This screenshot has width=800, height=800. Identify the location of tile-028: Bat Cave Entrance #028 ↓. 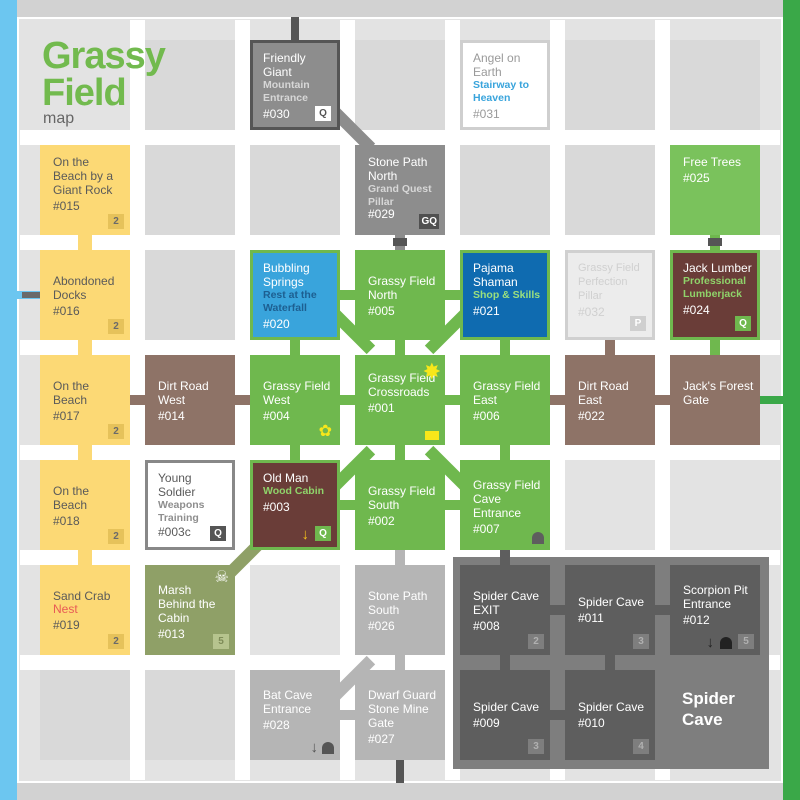
(295, 715).